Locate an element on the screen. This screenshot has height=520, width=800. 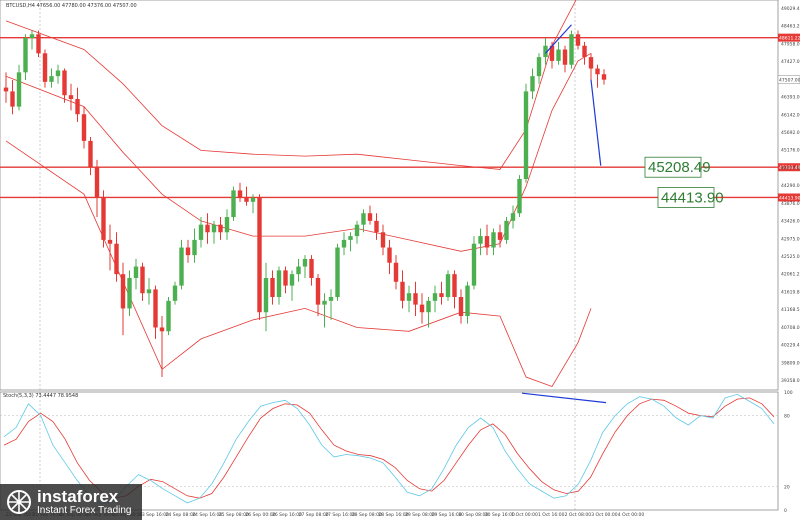
price-tick-label: 40708.00 is located at coordinates (790, 328).